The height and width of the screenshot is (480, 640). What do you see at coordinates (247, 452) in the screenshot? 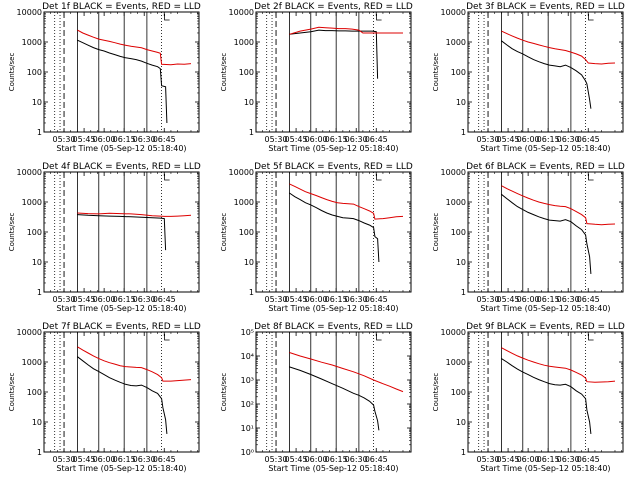
I see `y-tick-label: 10⁰` at bounding box center [247, 452].